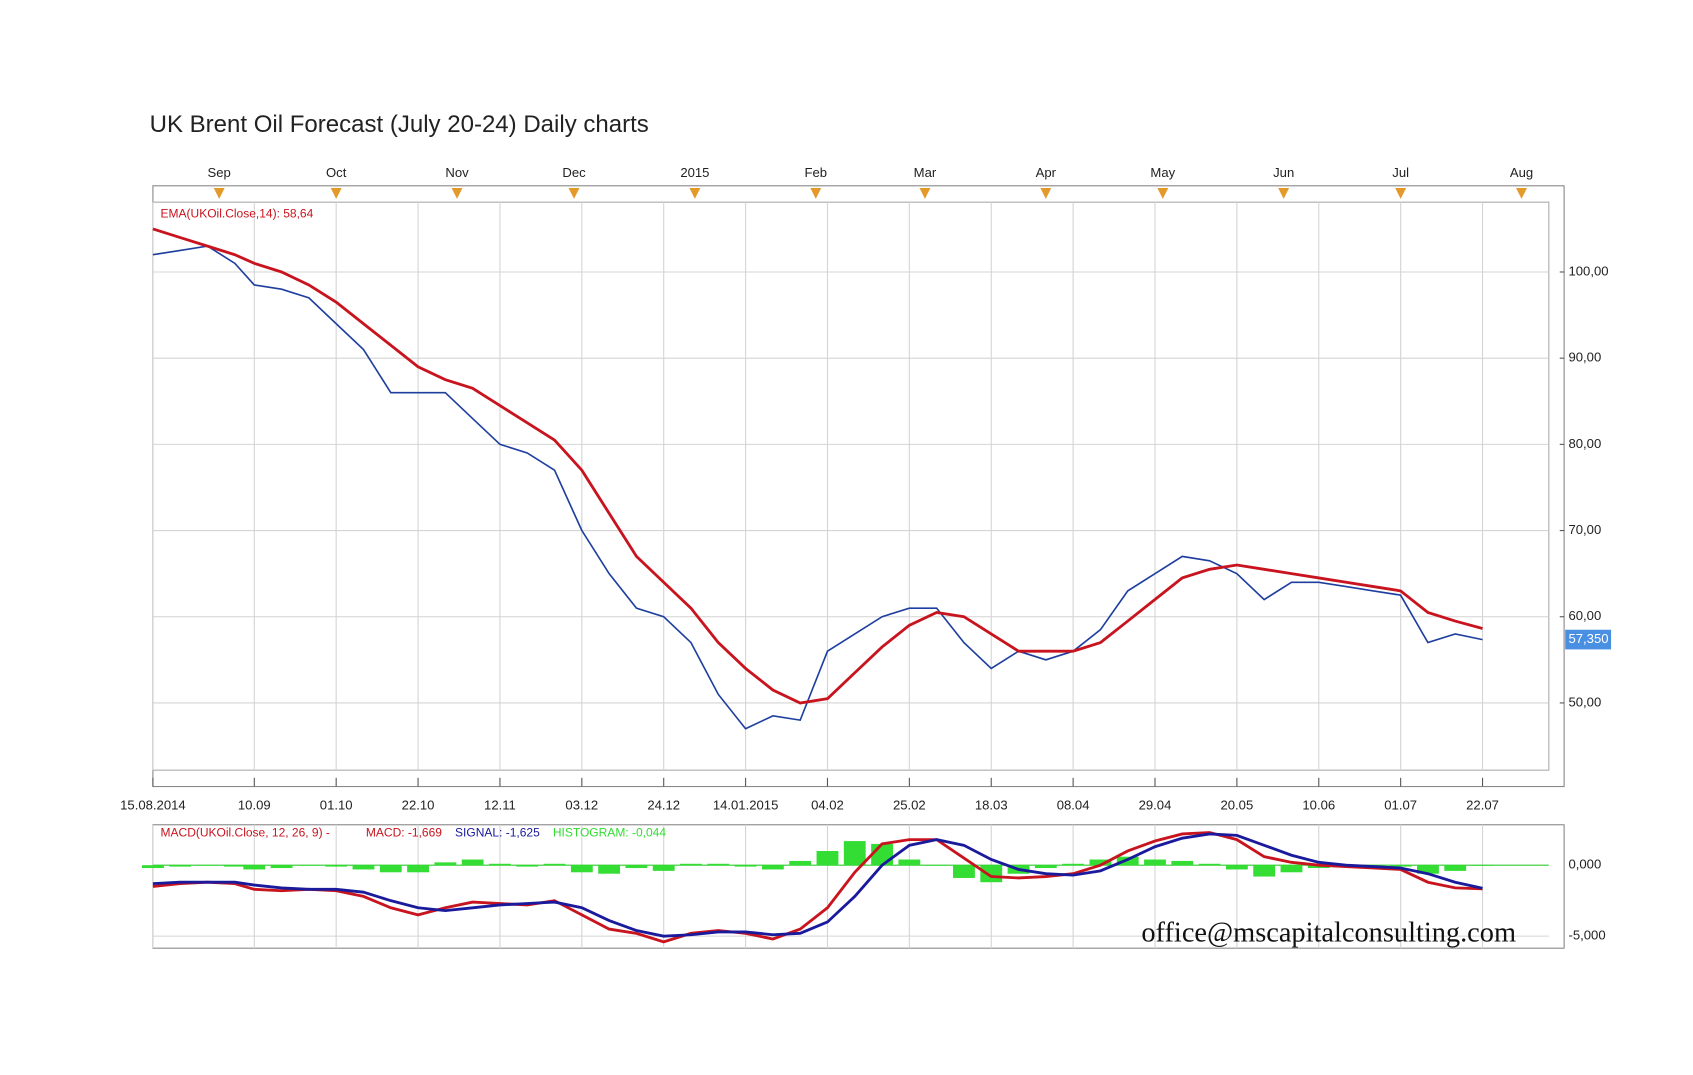 The width and height of the screenshot is (1693, 1075). Describe the element at coordinates (418, 805) in the screenshot. I see `x-tick-label: 22.10` at that location.